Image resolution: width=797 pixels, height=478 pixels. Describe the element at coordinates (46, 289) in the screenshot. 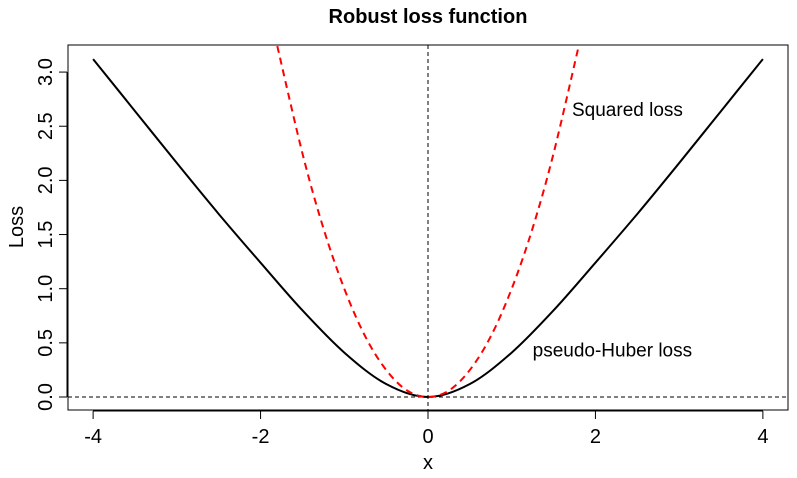

I see `y-tick-label: 1.0` at that location.